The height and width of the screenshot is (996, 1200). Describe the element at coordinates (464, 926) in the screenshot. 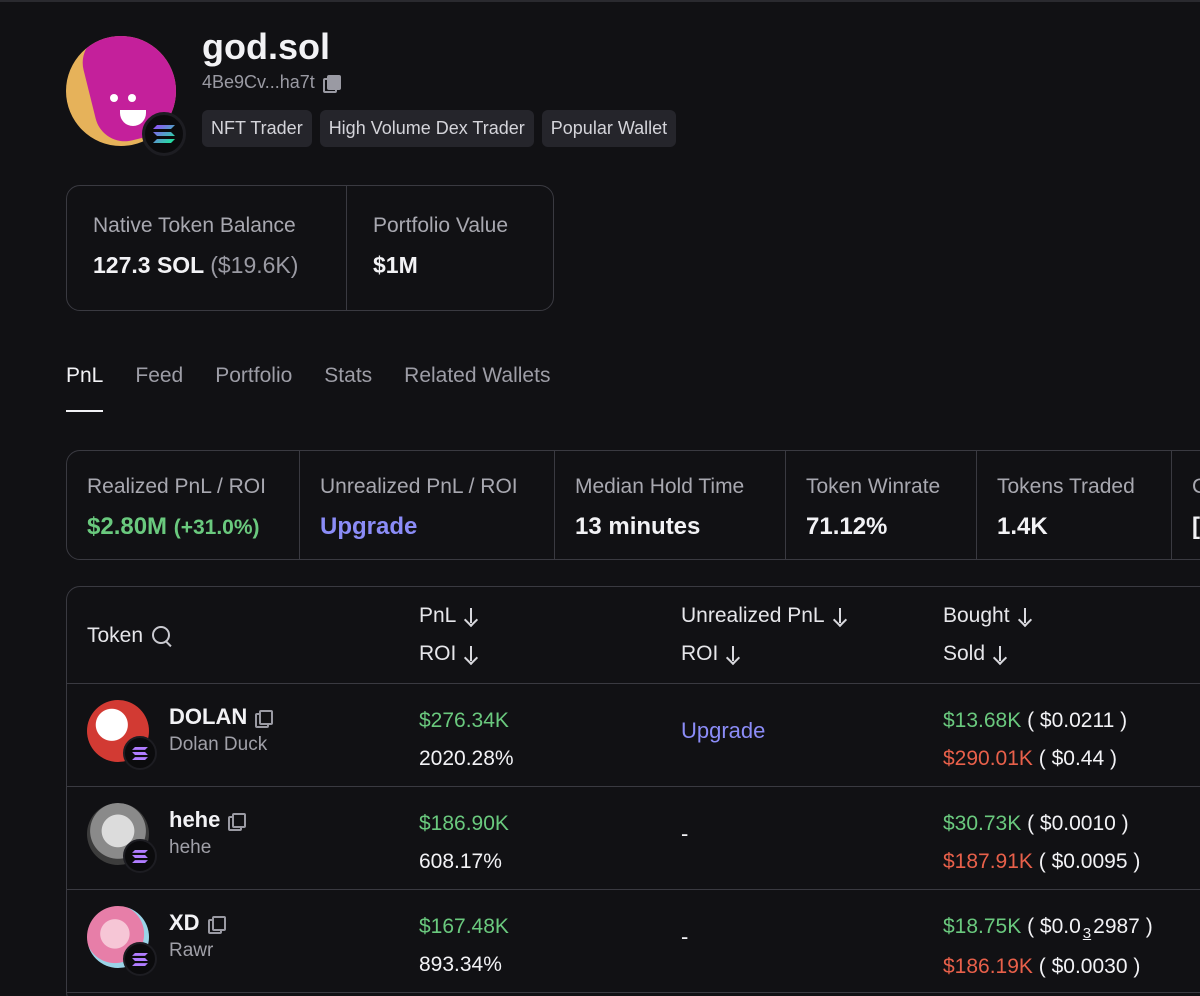

I see `pnl-value: $167.48K` at that location.